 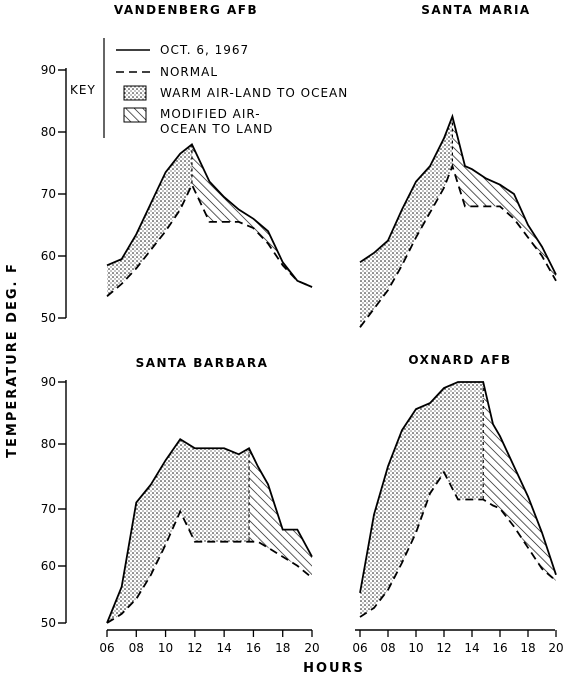 What do you see at coordinates (202, 363) in the screenshot?
I see `panel-title: SANTA BARBARA` at bounding box center [202, 363].